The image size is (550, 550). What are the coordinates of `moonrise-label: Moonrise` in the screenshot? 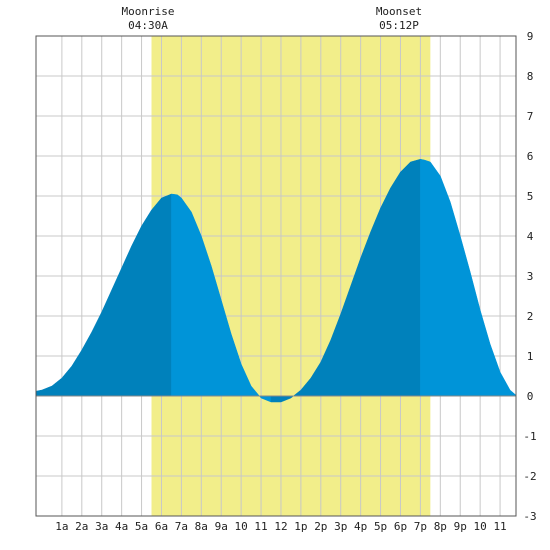 It's located at (148, 11).